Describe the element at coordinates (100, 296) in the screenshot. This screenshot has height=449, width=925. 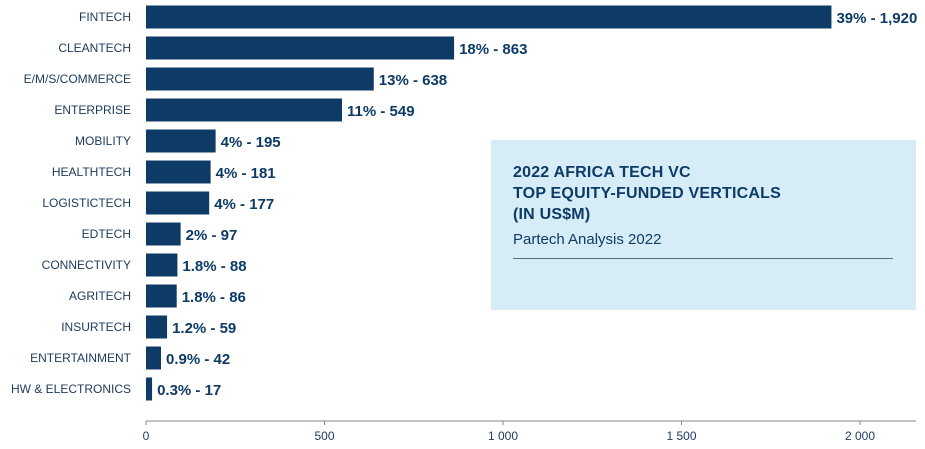
I see `category-label-9: AGRITECH` at that location.